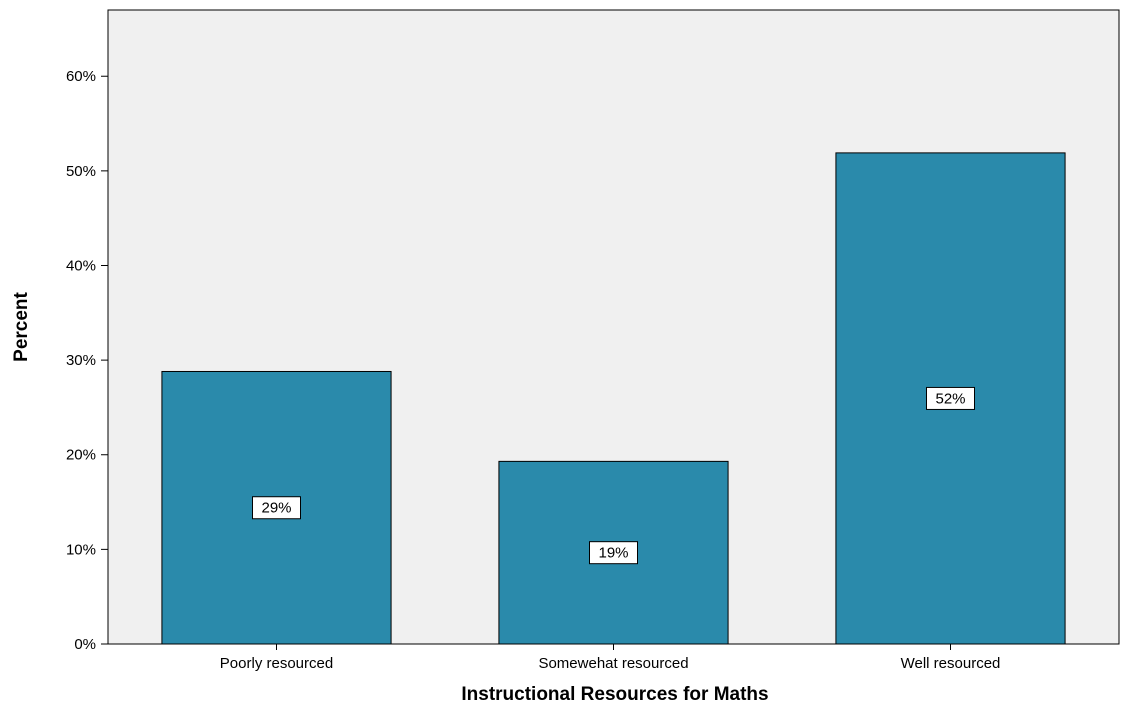 The width and height of the screenshot is (1126, 709). I want to click on y-tick-label: 50%, so click(81, 171).